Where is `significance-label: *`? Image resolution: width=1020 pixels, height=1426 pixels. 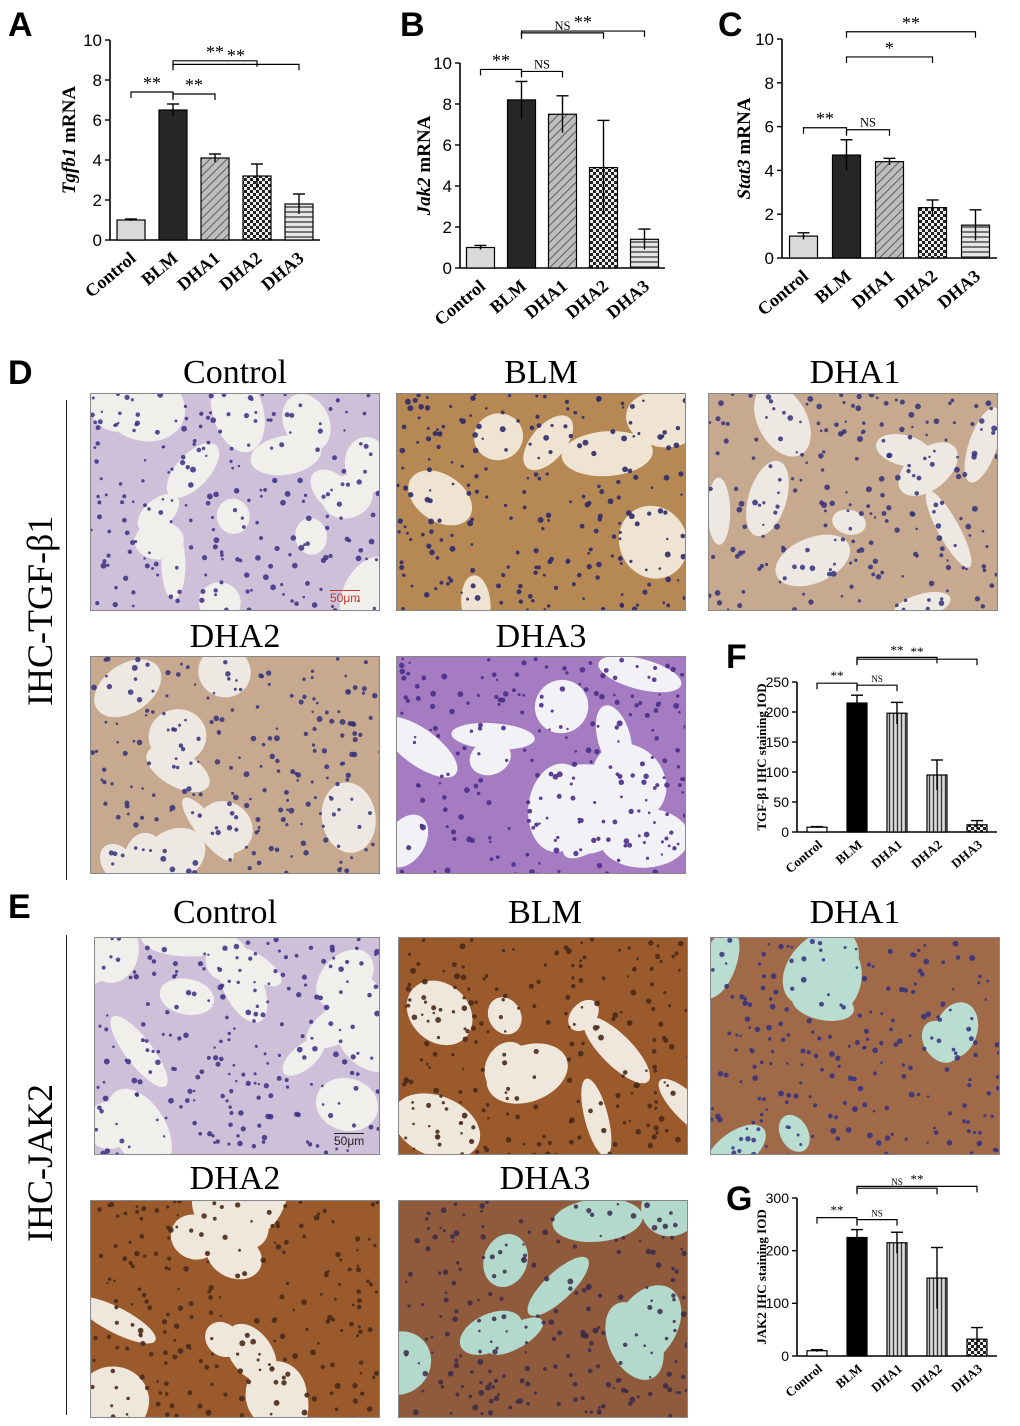
significance-label: * is located at coordinates (889, 48).